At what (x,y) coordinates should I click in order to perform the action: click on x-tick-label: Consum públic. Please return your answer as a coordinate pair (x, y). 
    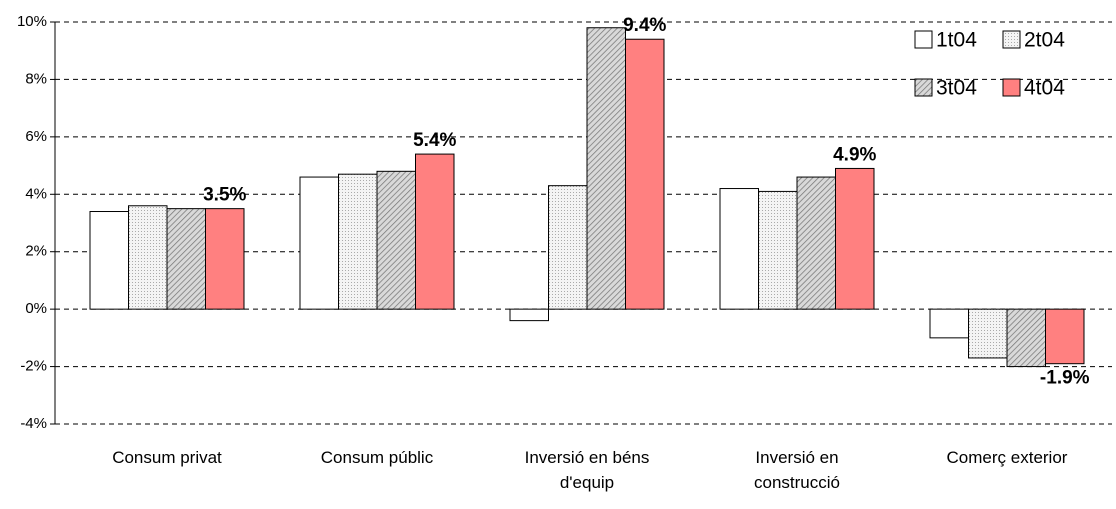
    Looking at the image, I should click on (377, 457).